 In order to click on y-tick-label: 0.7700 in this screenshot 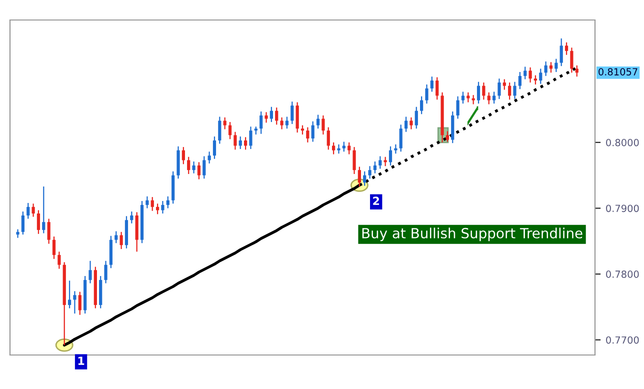, I will do `click(622, 340)`.